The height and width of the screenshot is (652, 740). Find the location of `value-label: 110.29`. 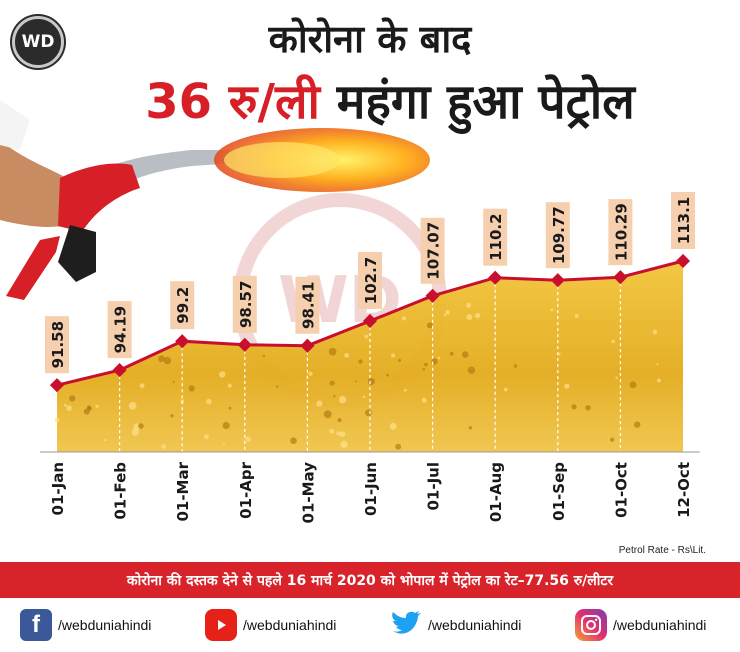

value-label: 110.29 is located at coordinates (621, 232).